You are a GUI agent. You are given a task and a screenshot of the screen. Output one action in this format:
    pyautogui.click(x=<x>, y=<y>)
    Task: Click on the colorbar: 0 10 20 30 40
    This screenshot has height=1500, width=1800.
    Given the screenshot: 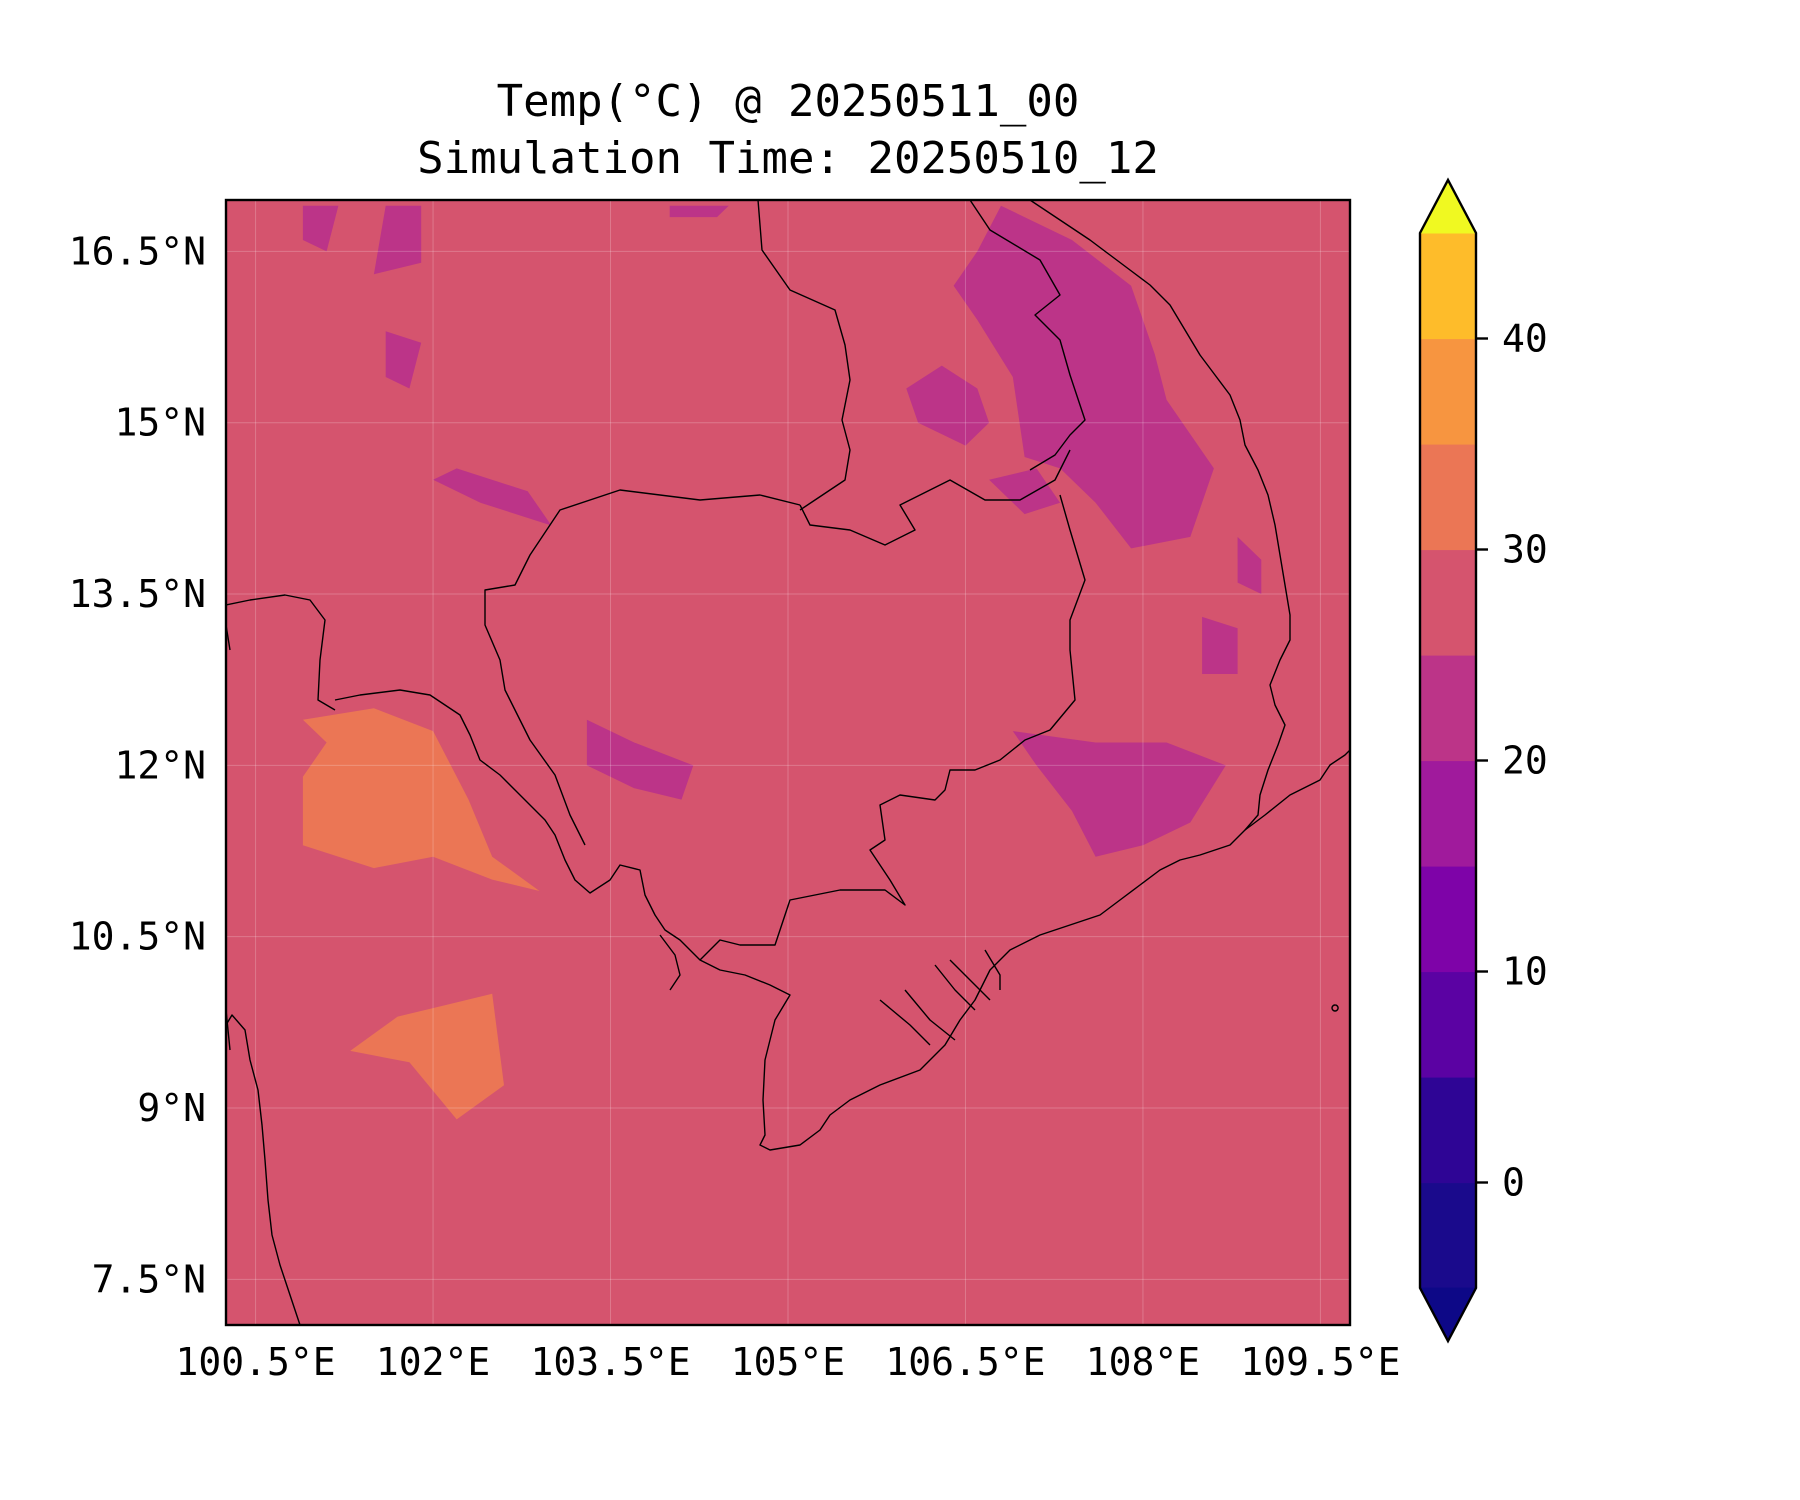 What is the action you would take?
    pyautogui.click(x=1483, y=760)
    